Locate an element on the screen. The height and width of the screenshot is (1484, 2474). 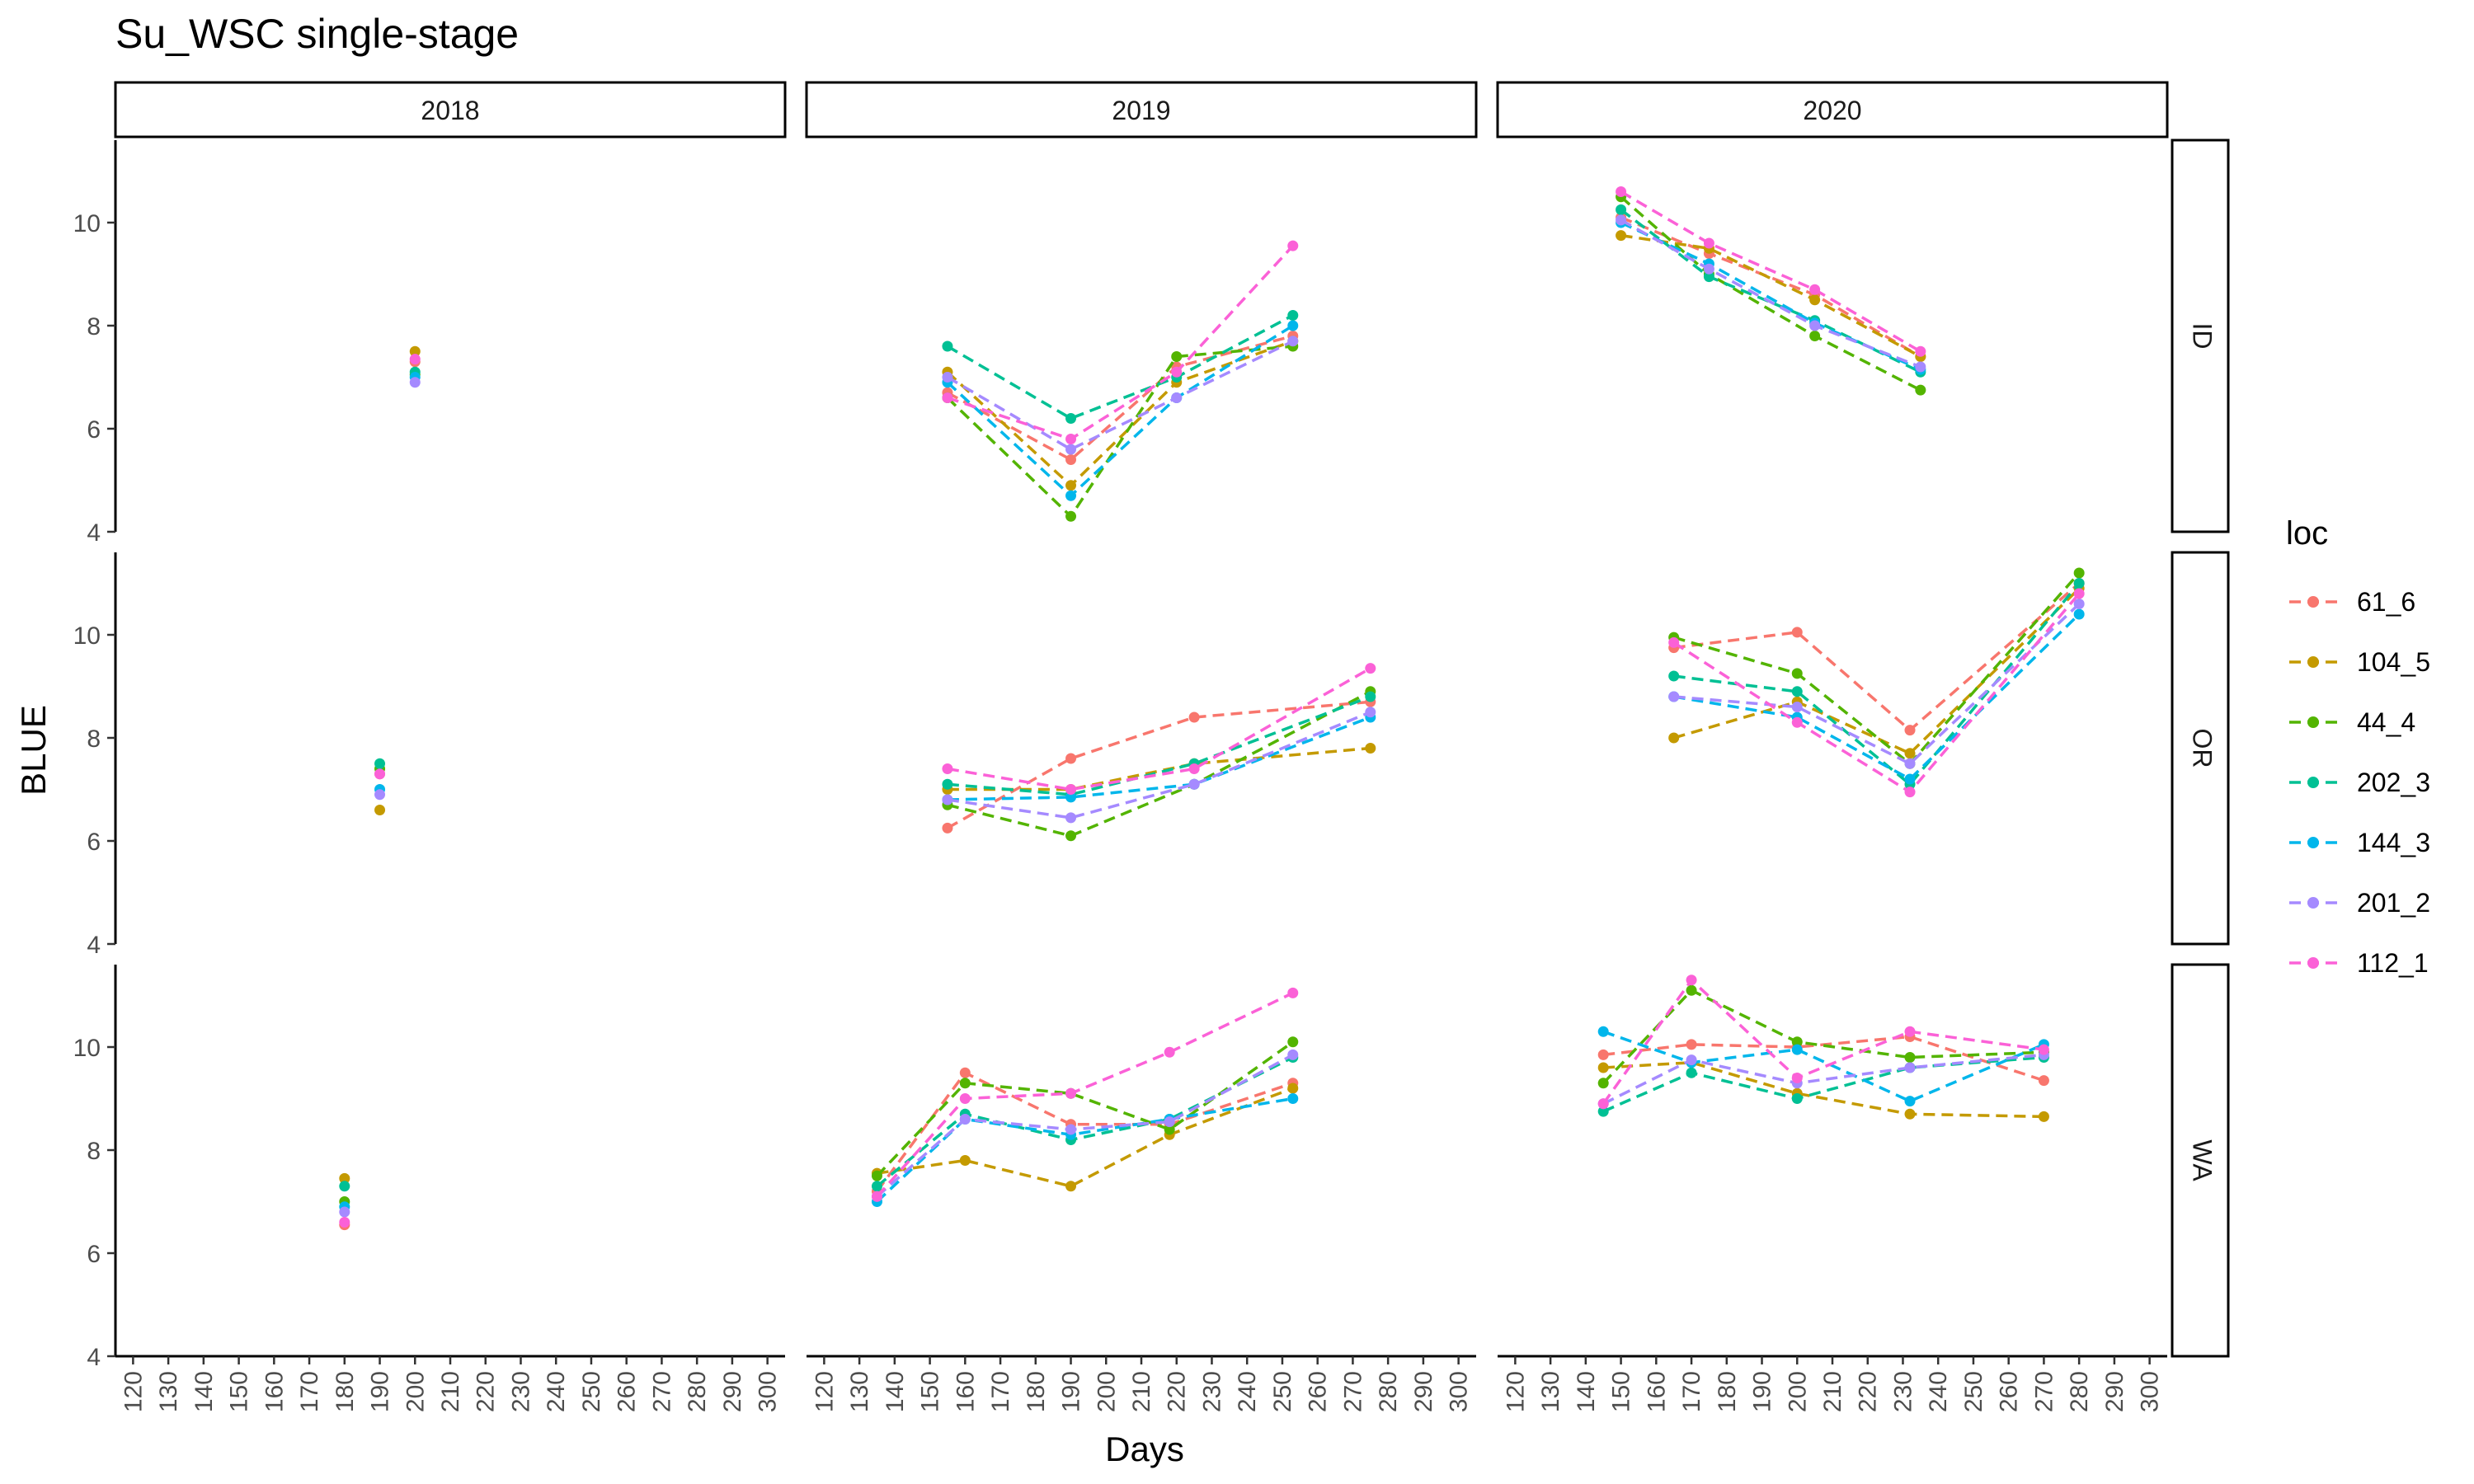
x-axis-title: Days is located at coordinates (1144, 1449).